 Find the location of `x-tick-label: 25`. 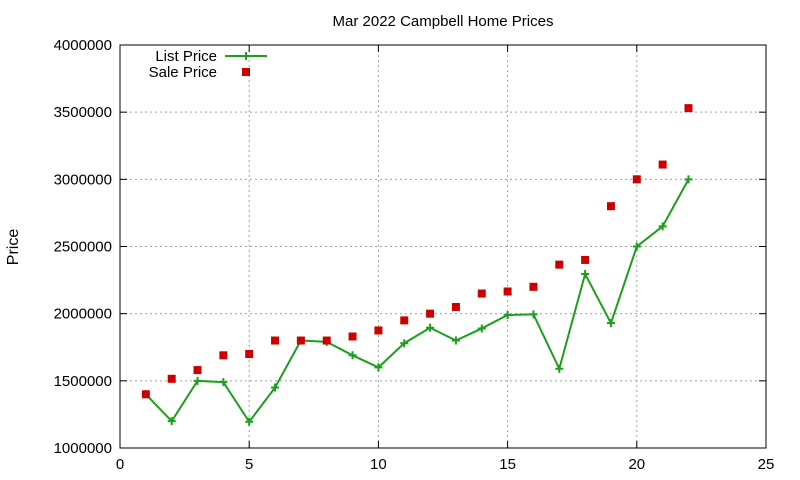

x-tick-label: 25 is located at coordinates (766, 464).